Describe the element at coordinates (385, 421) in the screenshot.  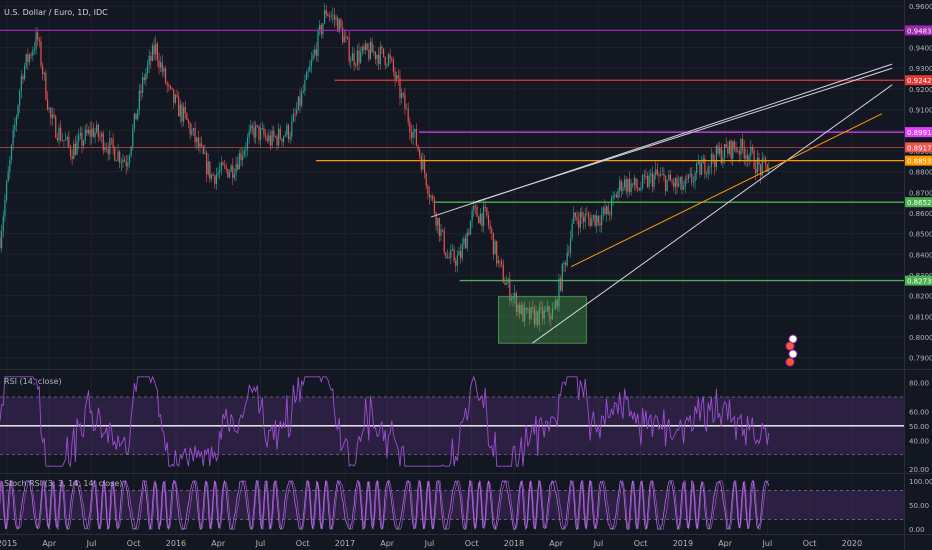
I see `rsi-line` at that location.